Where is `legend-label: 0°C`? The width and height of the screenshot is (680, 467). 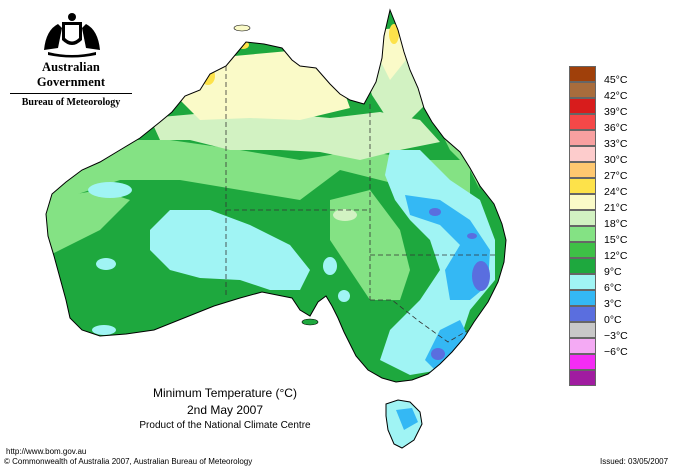
legend-label: 0°C is located at coordinates (613, 320).